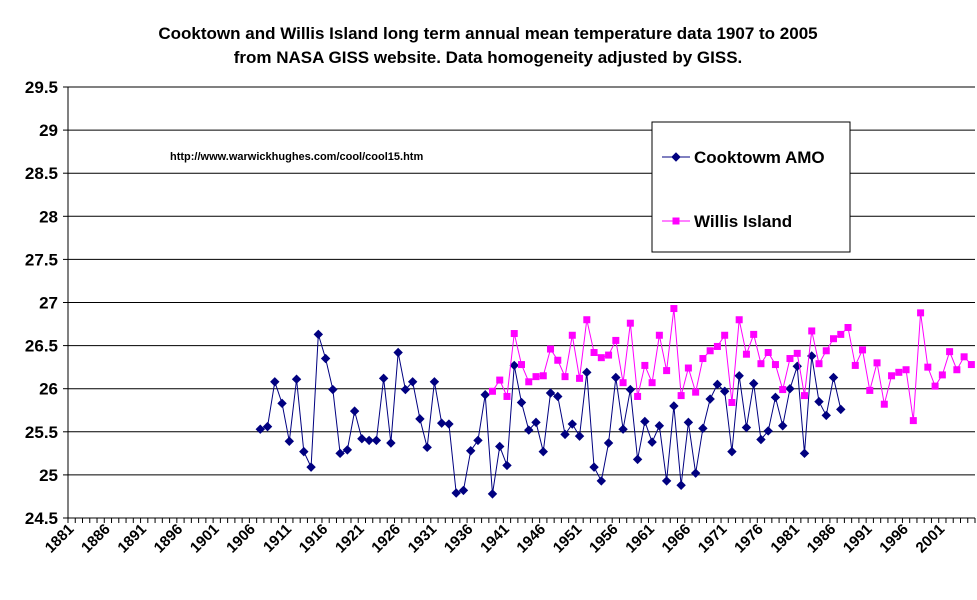  What do you see at coordinates (41, 259) in the screenshot?
I see `y-tick-label: 27.5` at bounding box center [41, 259].